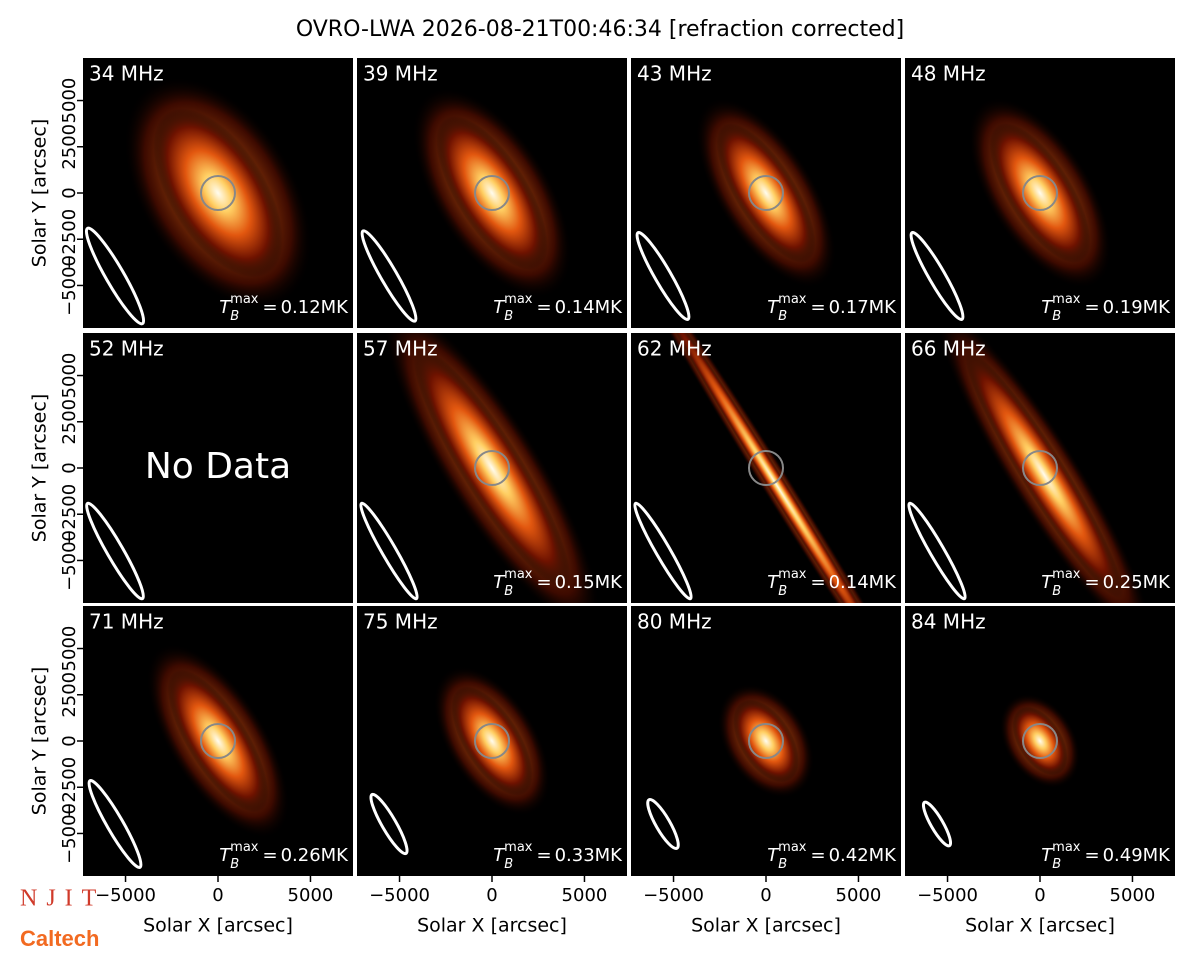 The image size is (1200, 975). Describe the element at coordinates (69, 285) in the screenshot. I see `y-tick-label: −5000` at that location.